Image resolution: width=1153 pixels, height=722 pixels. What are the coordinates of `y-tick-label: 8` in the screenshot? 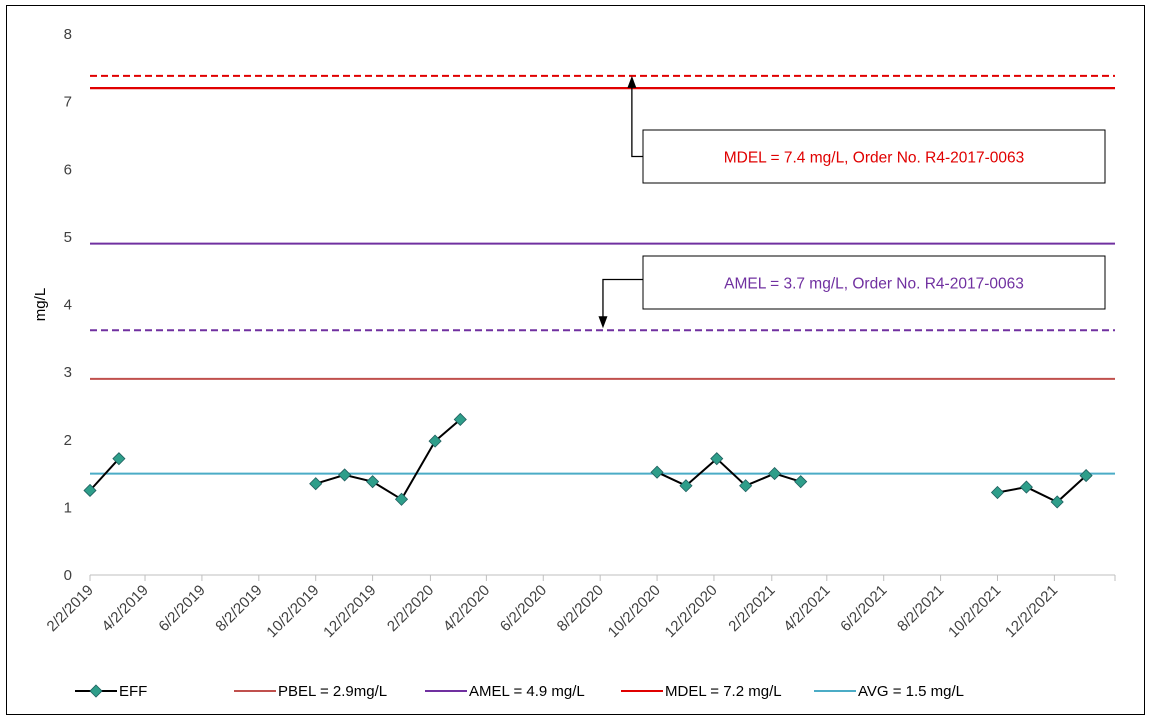 It's located at (68, 34).